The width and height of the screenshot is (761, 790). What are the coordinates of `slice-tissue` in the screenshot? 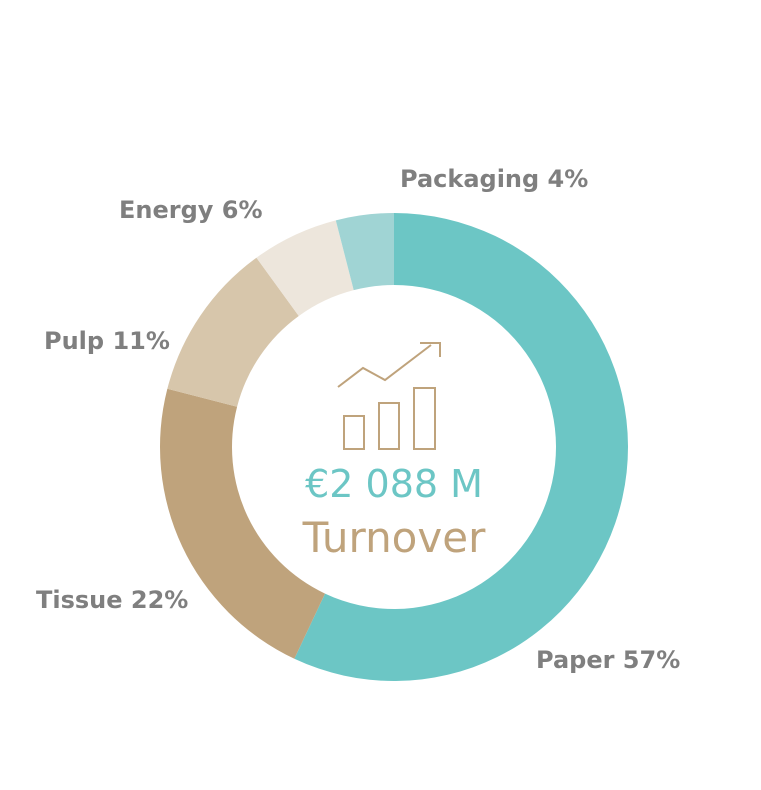 It's located at (242, 523).